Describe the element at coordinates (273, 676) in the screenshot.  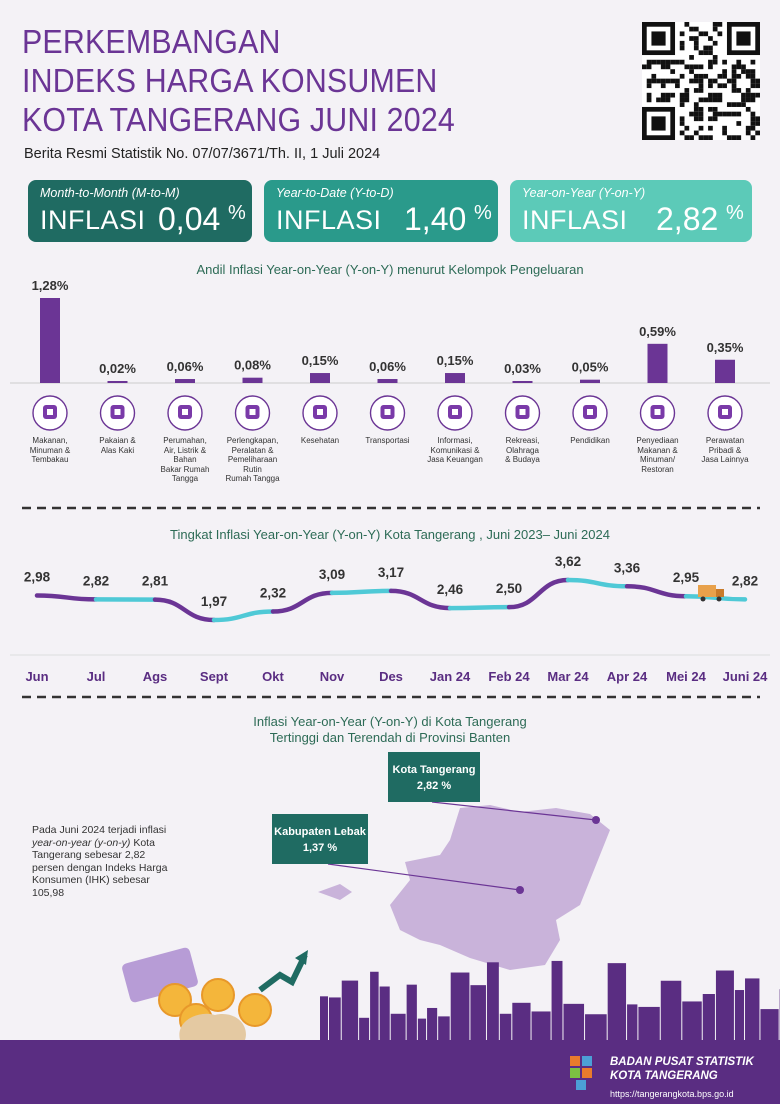
I see `month-label: Okt` at that location.